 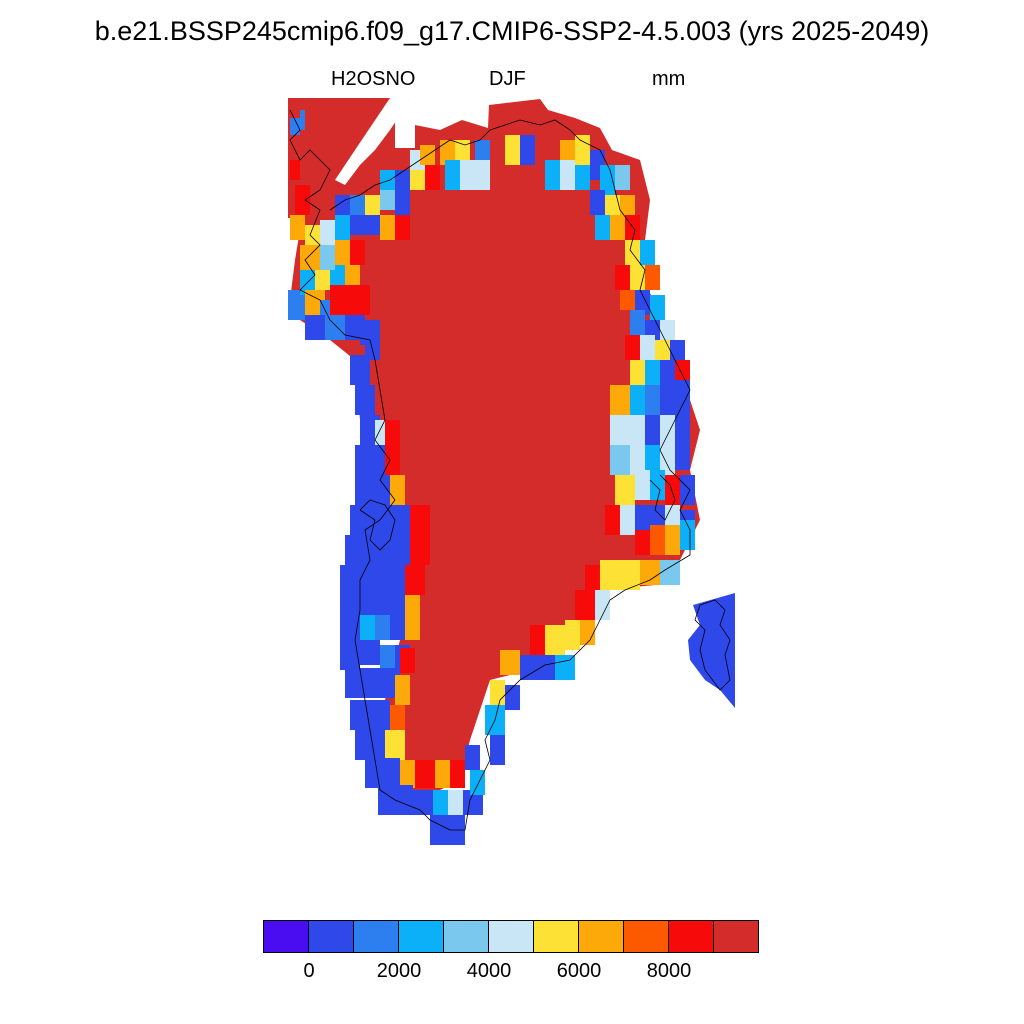 What do you see at coordinates (669, 79) in the screenshot?
I see `units-label: mm` at bounding box center [669, 79].